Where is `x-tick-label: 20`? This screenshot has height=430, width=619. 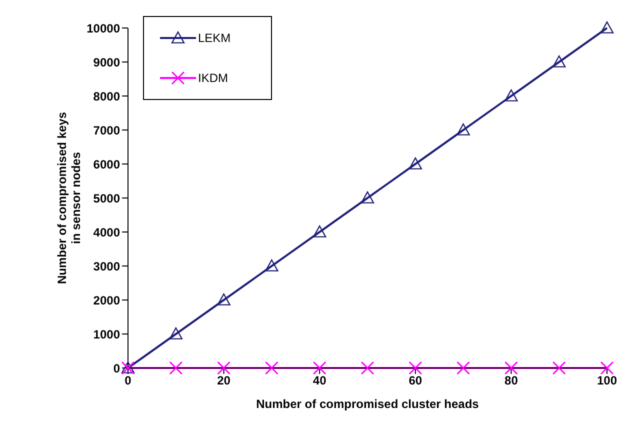 x-tick-label: 20 is located at coordinates (224, 381).